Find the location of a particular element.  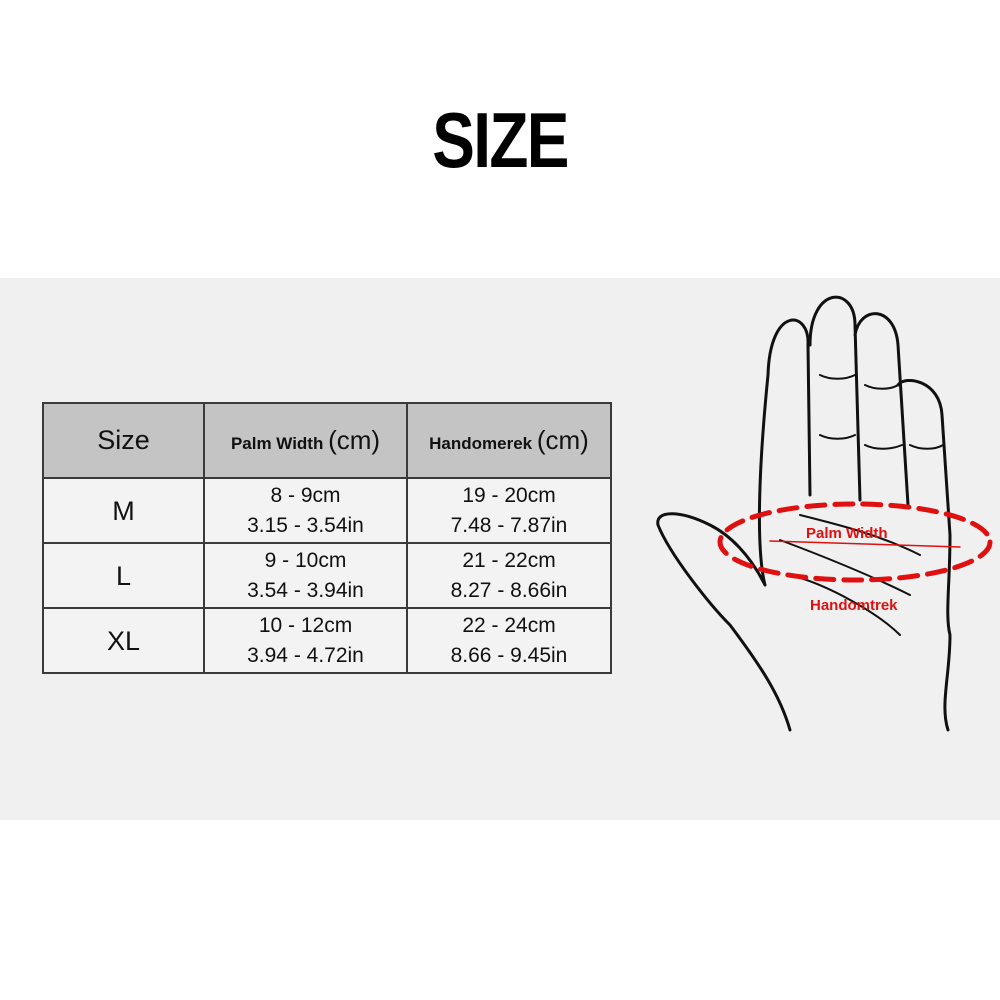

header-hand-length: Handomerek (cm) is located at coordinates (509, 440).